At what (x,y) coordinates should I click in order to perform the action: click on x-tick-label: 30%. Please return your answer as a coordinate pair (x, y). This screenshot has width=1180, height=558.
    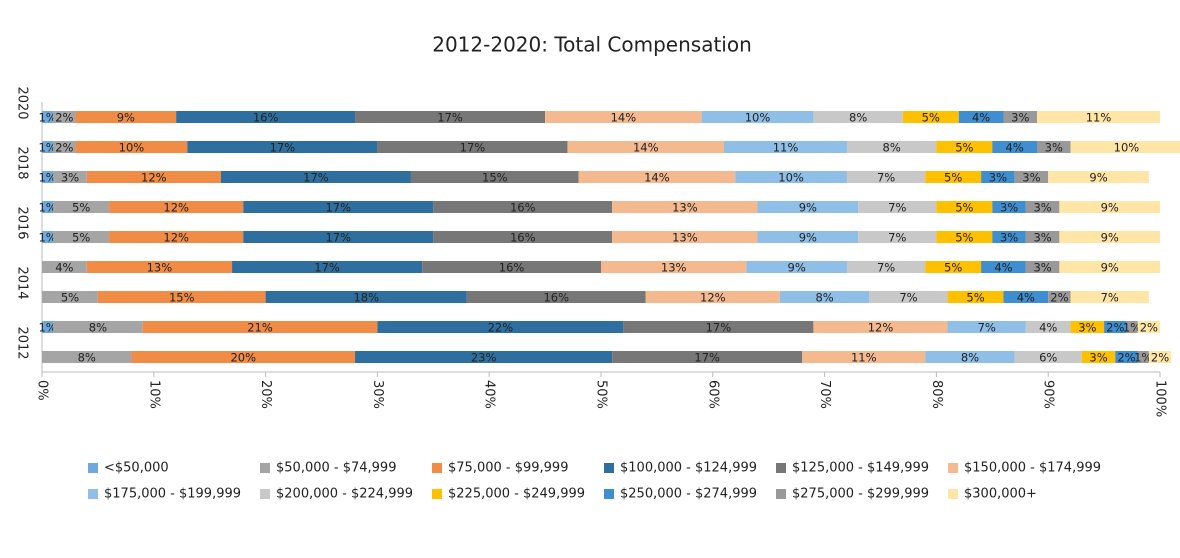
    Looking at the image, I should click on (377, 394).